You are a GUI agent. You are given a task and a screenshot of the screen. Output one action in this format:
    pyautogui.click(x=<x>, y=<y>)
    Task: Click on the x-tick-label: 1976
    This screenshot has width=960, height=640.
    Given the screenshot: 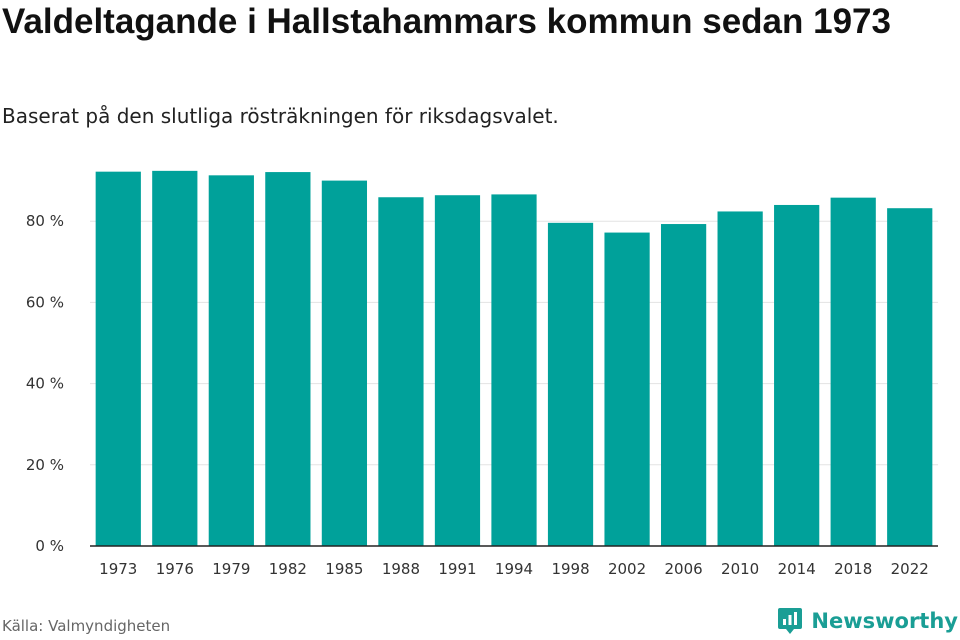 What is the action you would take?
    pyautogui.click(x=175, y=569)
    